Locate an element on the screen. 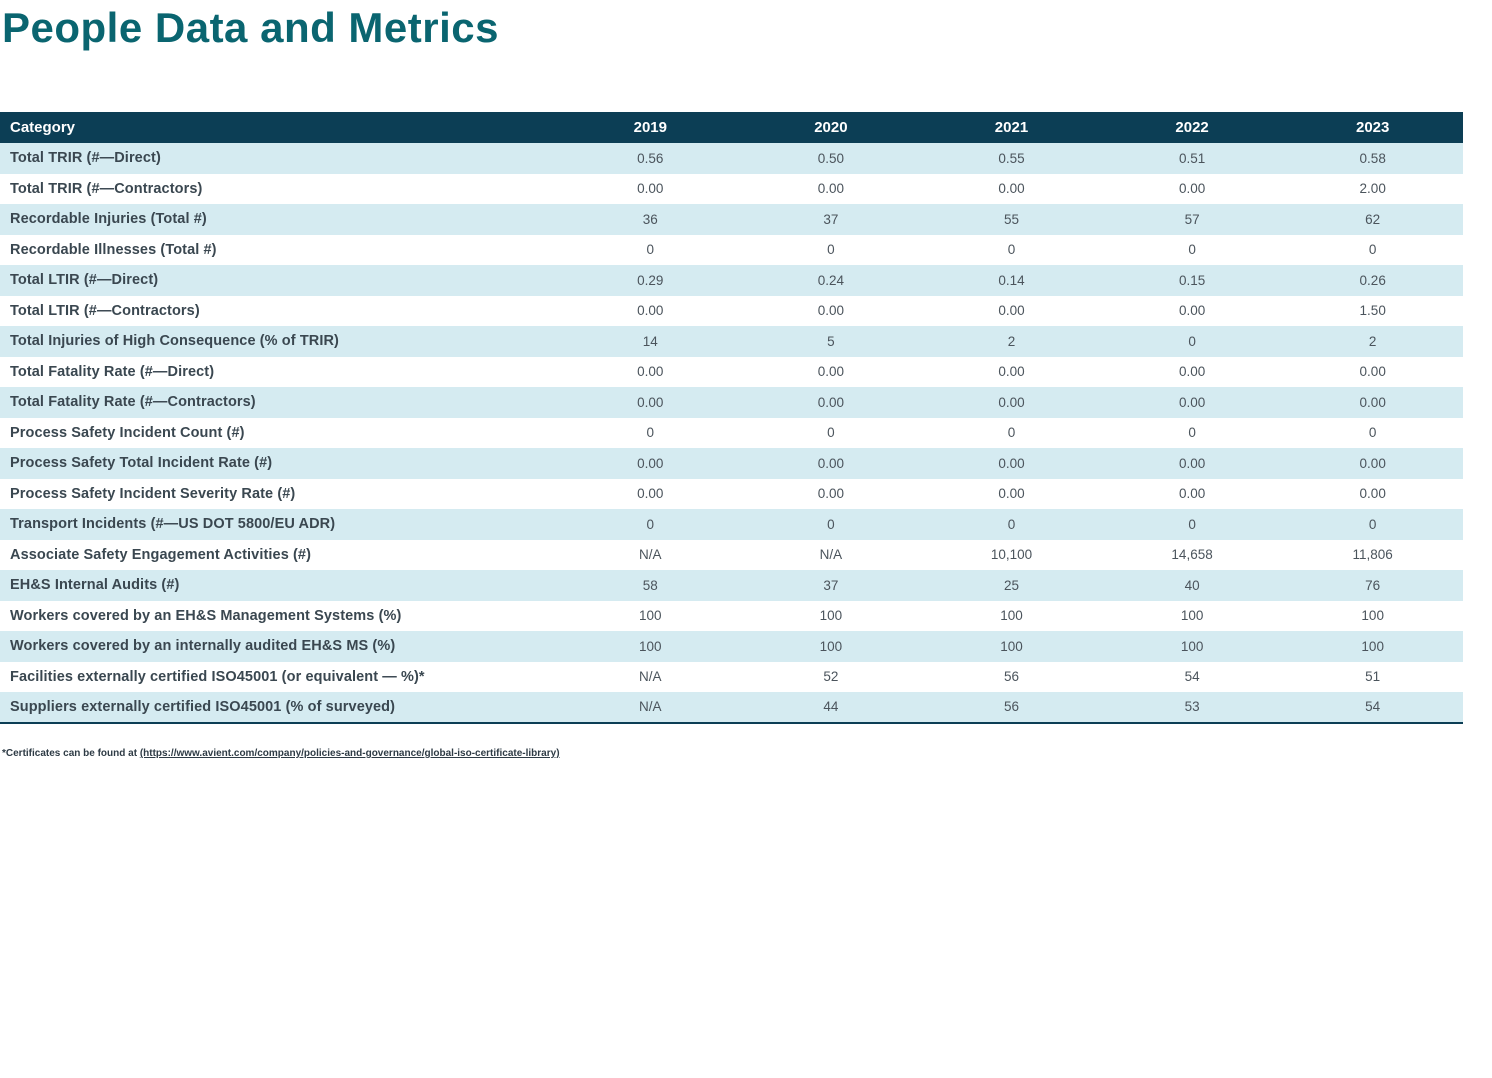 The height and width of the screenshot is (1078, 1492). cell-value: 2.00 is located at coordinates (1372, 189).